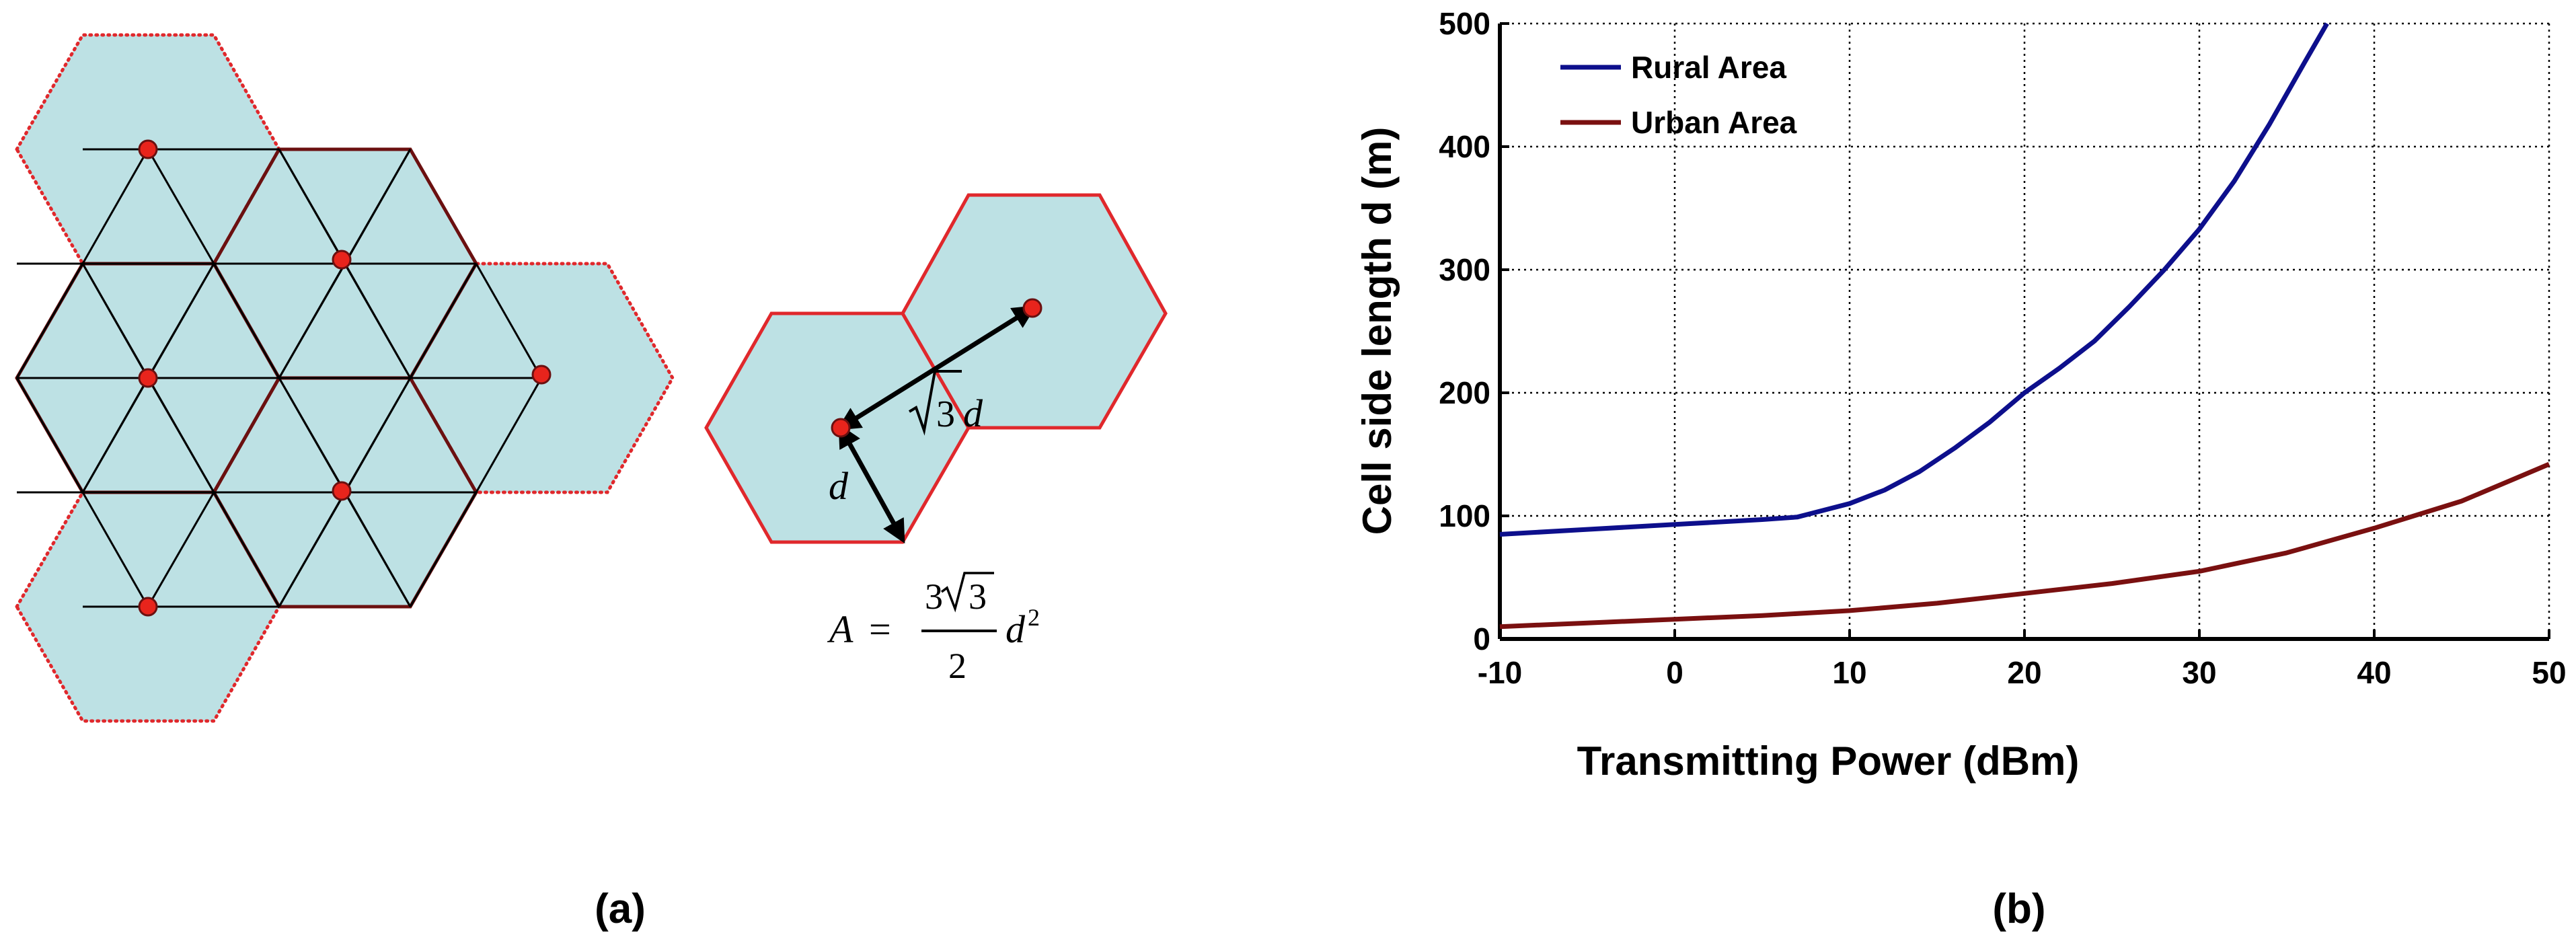 Image resolution: width=2576 pixels, height=947 pixels. I want to click on formula-equals: =, so click(880, 629).